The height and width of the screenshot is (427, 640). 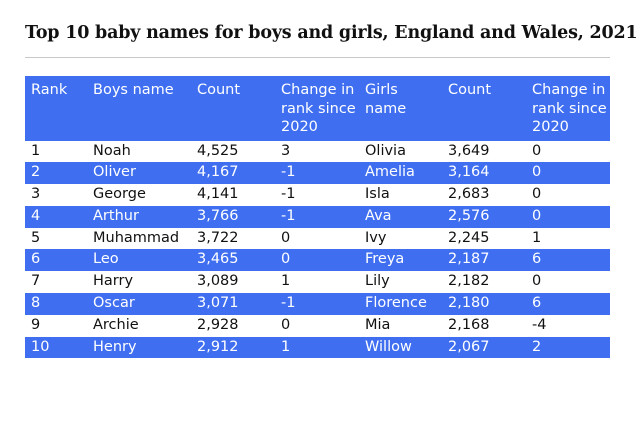 What do you see at coordinates (36, 194) in the screenshot?
I see `cell-rank: 3` at bounding box center [36, 194].